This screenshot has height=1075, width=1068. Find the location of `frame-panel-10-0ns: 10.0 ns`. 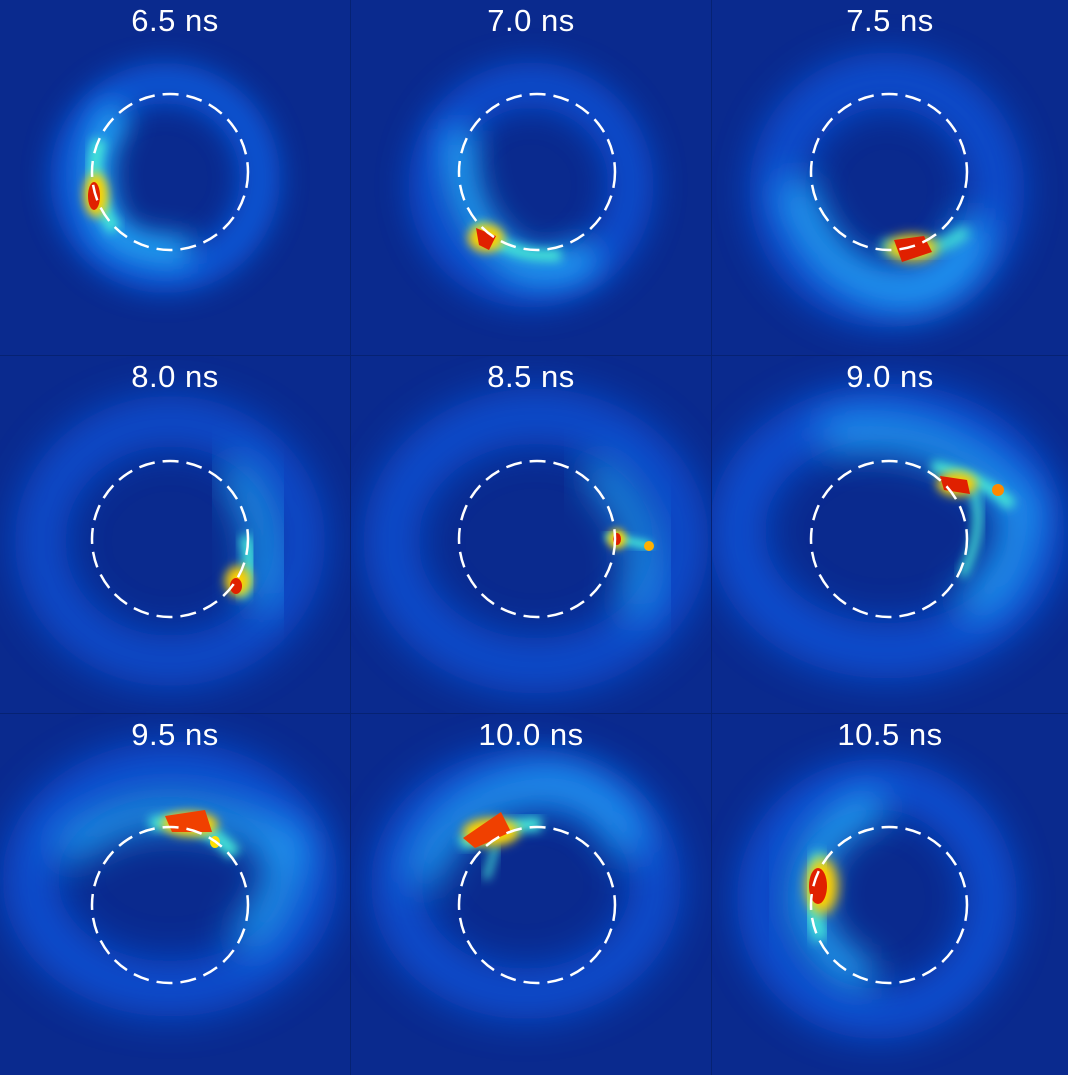

frame-panel-10-0ns: 10.0 ns is located at coordinates (531, 894).